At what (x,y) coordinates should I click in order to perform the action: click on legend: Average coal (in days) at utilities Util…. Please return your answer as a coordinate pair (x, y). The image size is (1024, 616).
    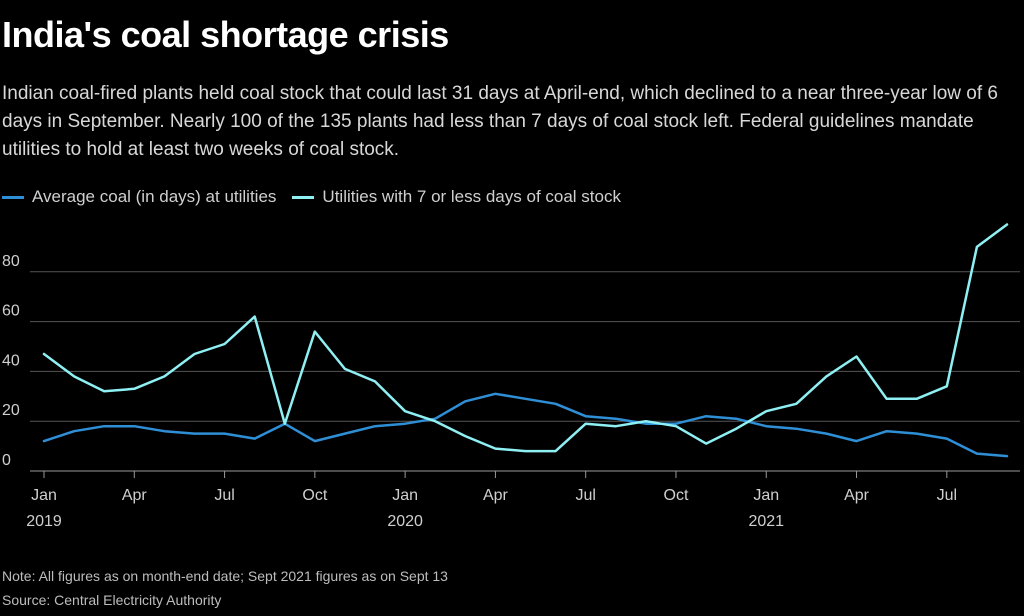
    Looking at the image, I should click on (319, 197).